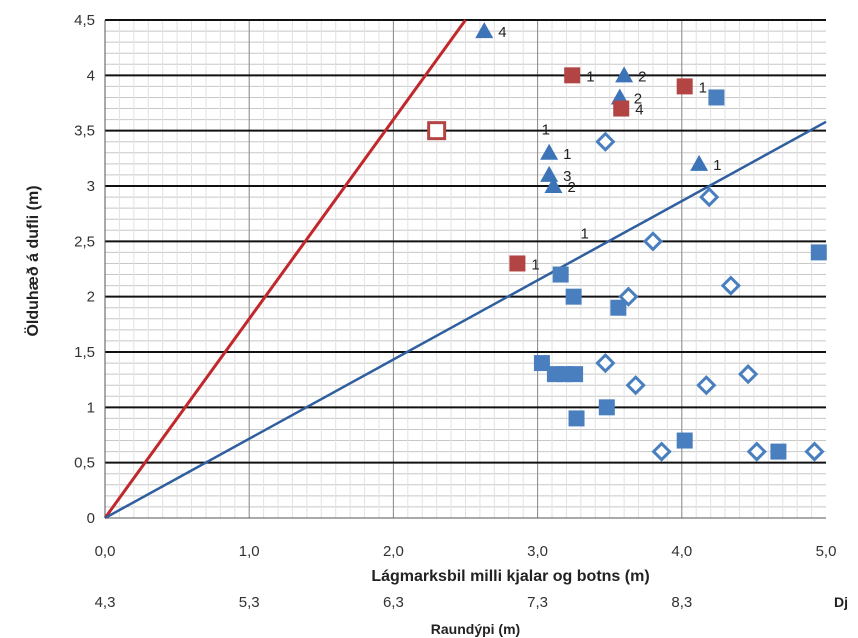  What do you see at coordinates (32, 260) in the screenshot?
I see `y-axis-title: Ölduhæð á dufli (m)` at bounding box center [32, 260].